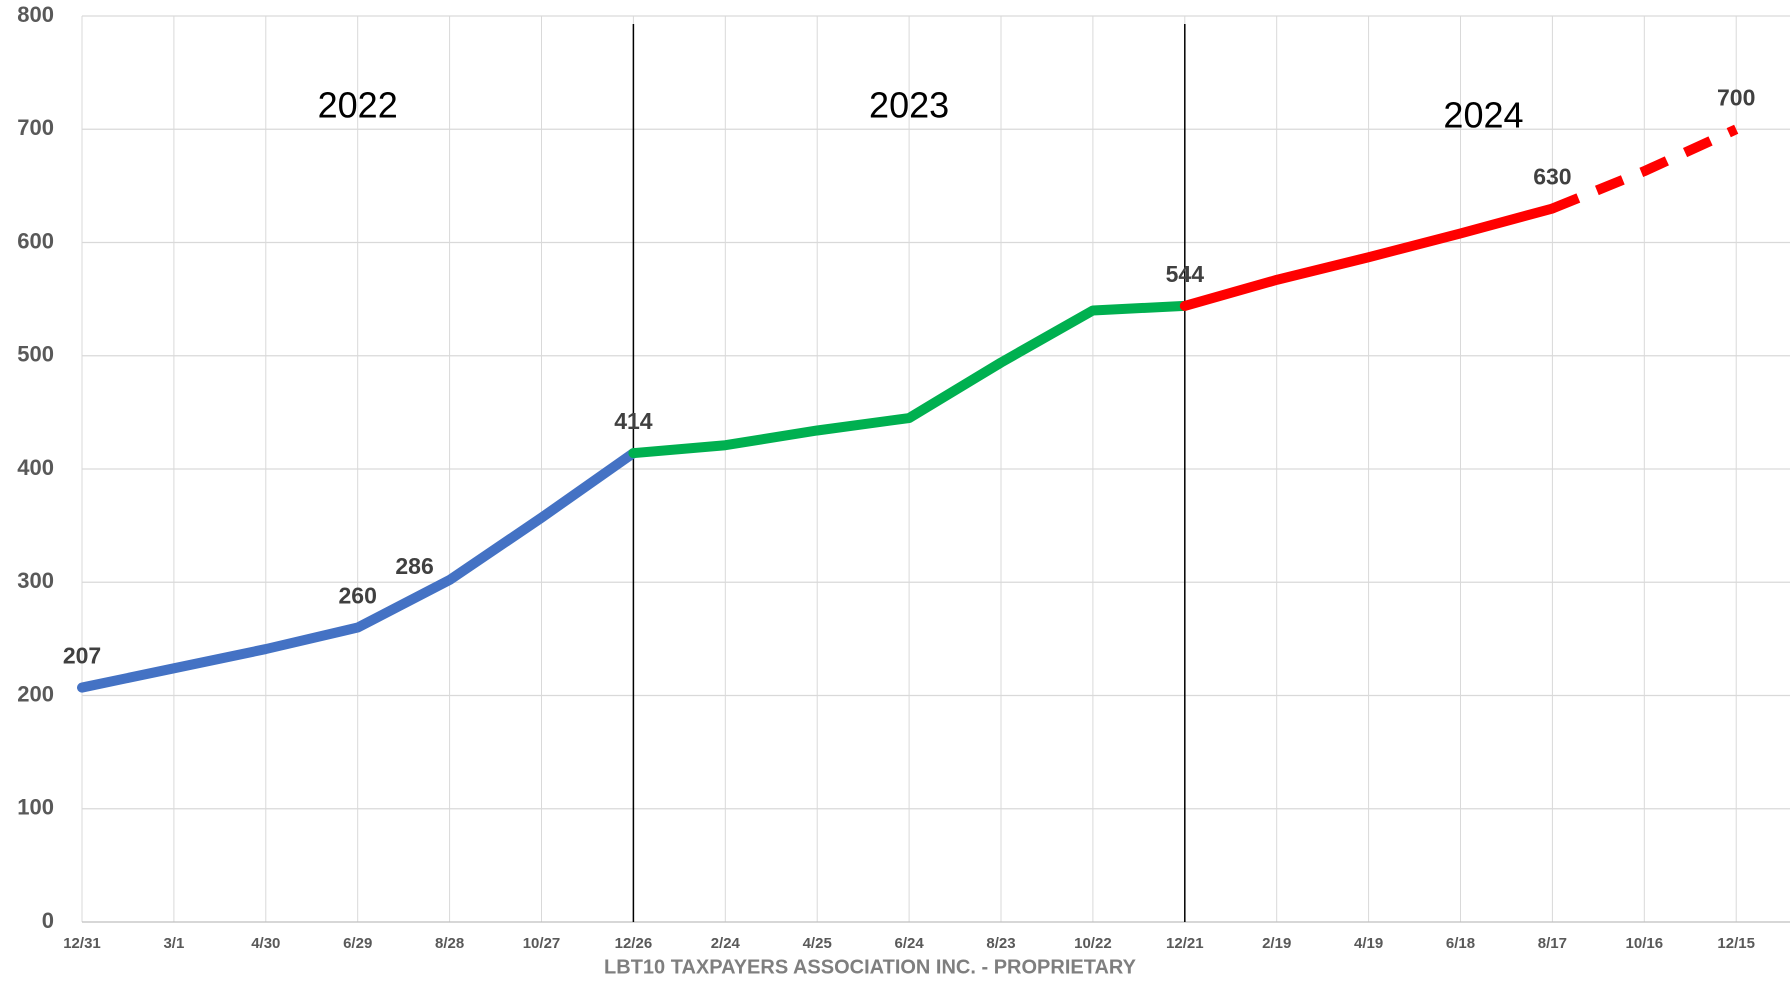 The image size is (1790, 982). Describe the element at coordinates (817, 943) in the screenshot. I see `x-tick-label: 4/25` at that location.